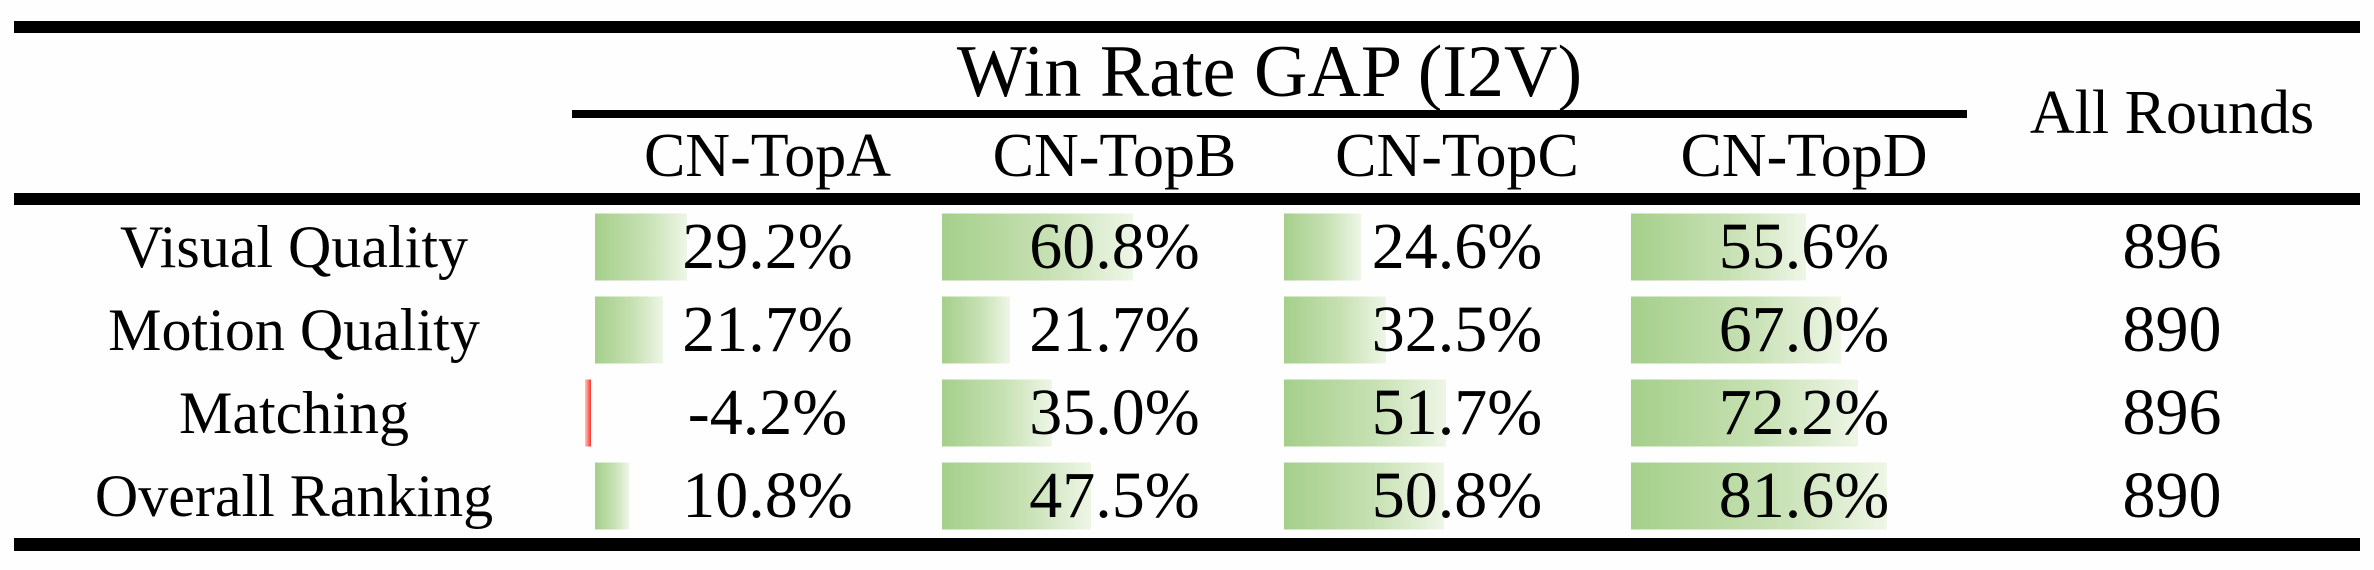 The height and width of the screenshot is (570, 2374). I want to click on winrate-value: 72.2%, so click(1804, 413).